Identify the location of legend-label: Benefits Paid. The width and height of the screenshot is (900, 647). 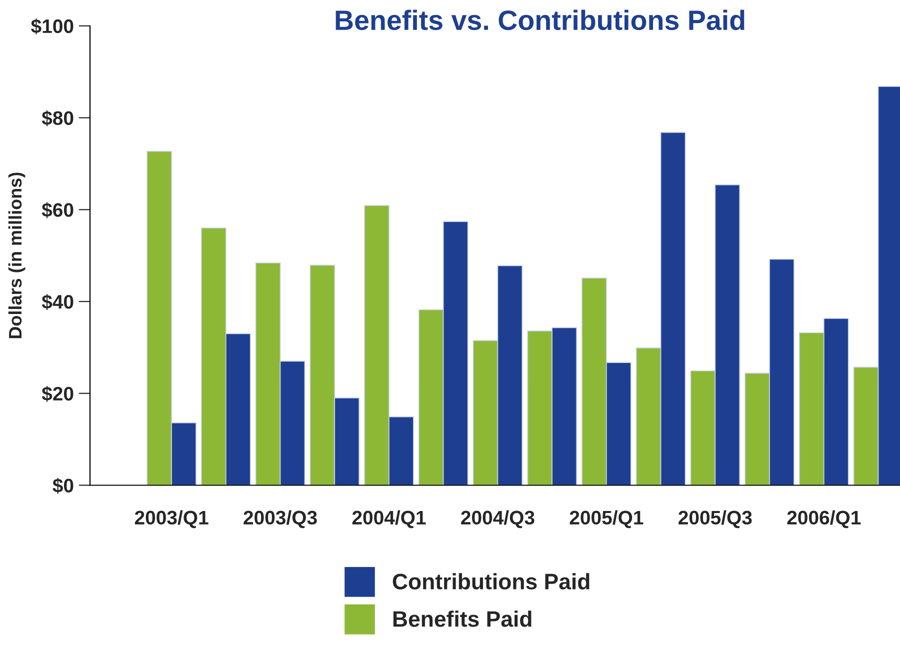
(462, 618).